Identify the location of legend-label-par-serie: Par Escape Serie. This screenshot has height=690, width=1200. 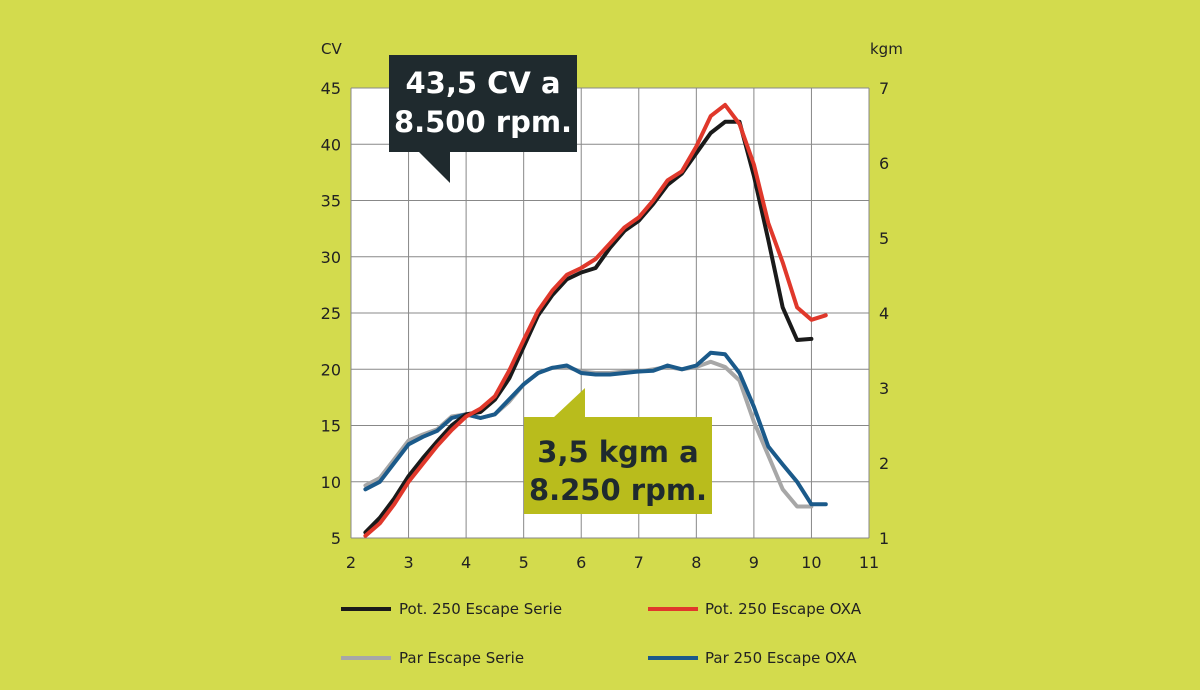
(461, 658).